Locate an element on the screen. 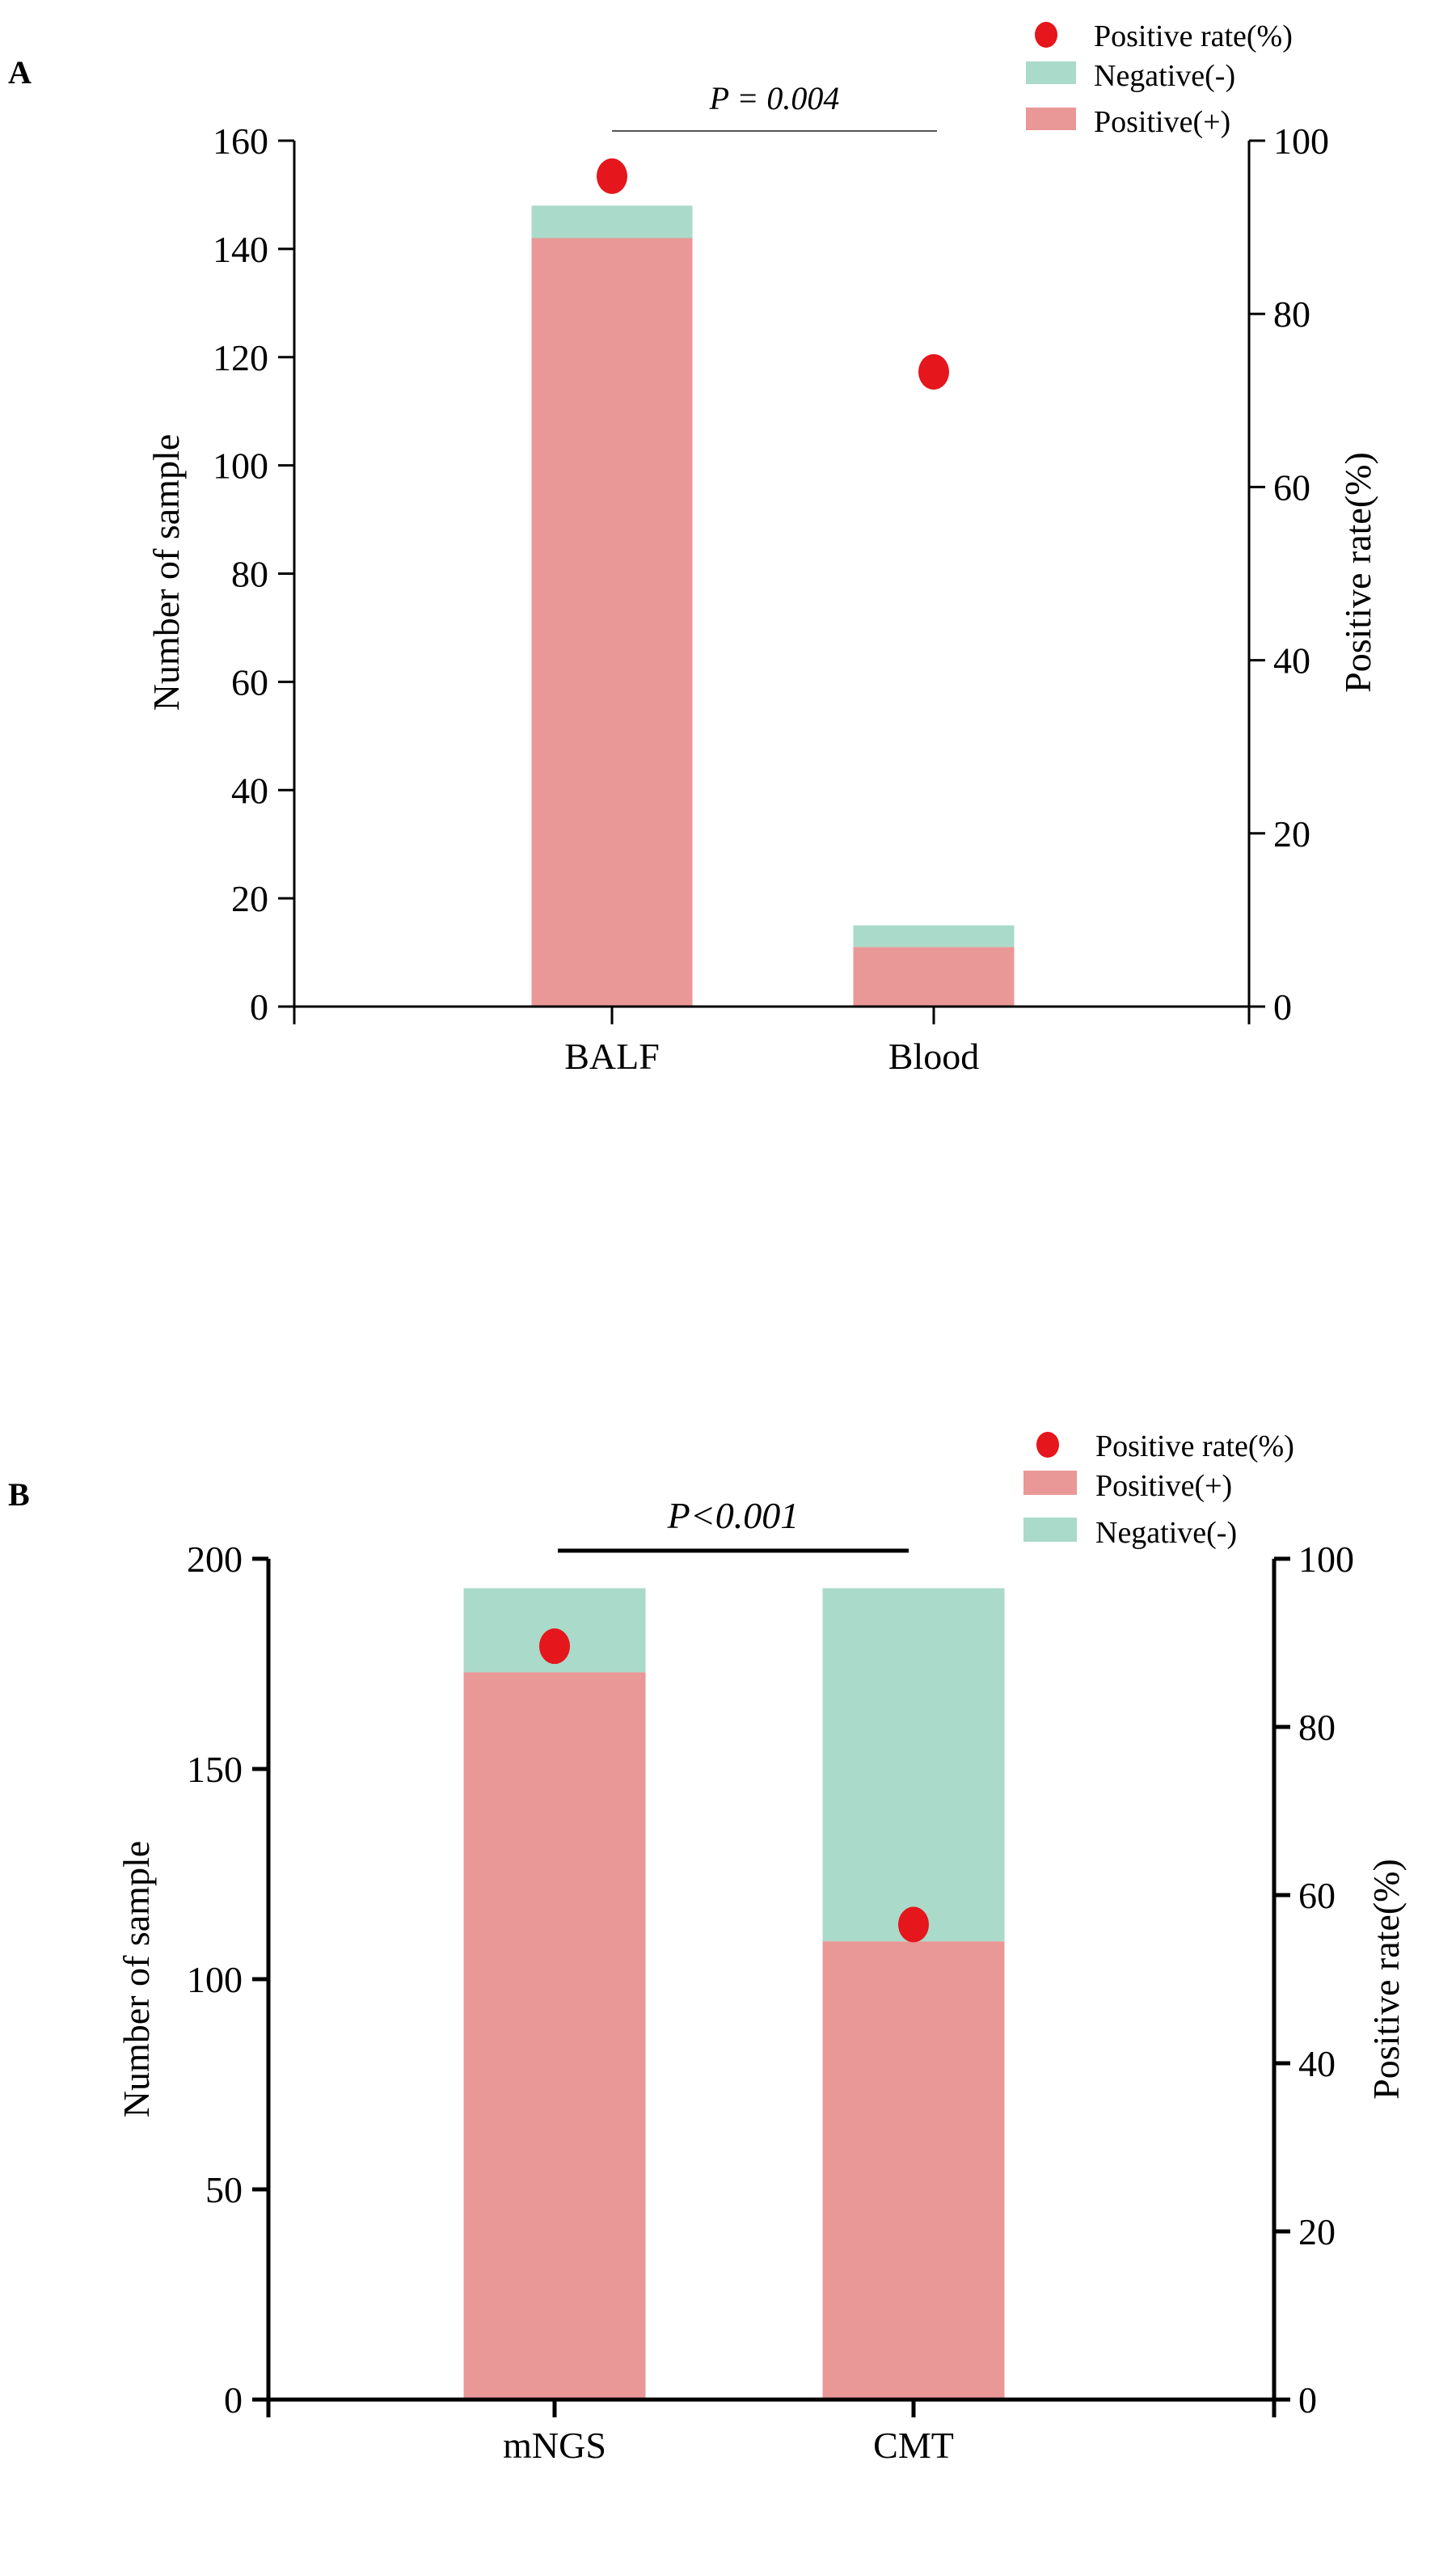  rate-point-BALF is located at coordinates (612, 176).